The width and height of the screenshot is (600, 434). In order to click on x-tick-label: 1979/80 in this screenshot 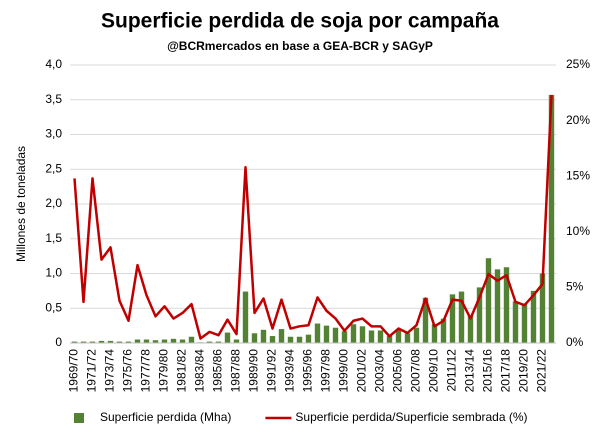, I will do `click(164, 371)`.